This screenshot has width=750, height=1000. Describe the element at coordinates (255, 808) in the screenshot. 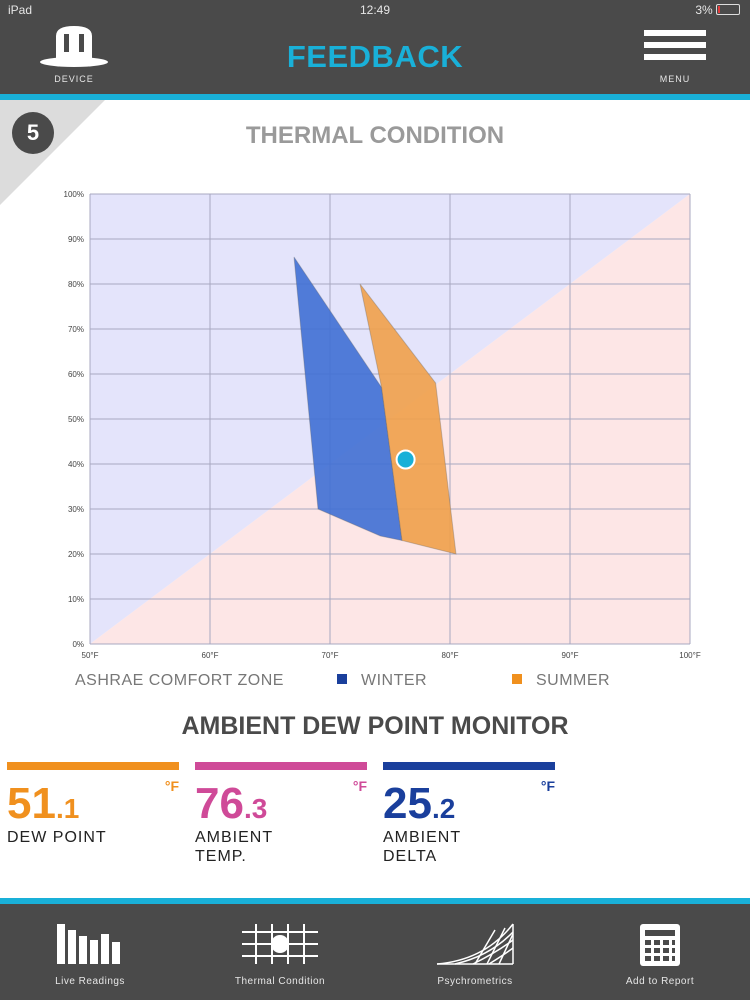

I see `ambient-temp-dec: .3` at that location.